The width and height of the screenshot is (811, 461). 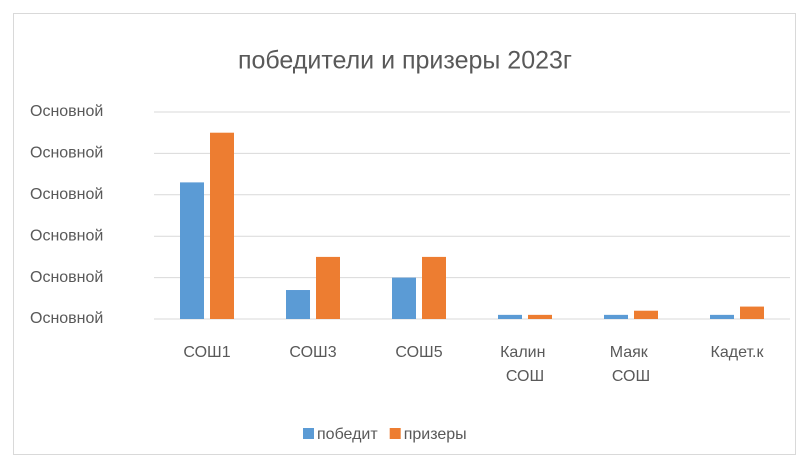 I want to click on x-tick-label: СОШ1, so click(x=206, y=352).